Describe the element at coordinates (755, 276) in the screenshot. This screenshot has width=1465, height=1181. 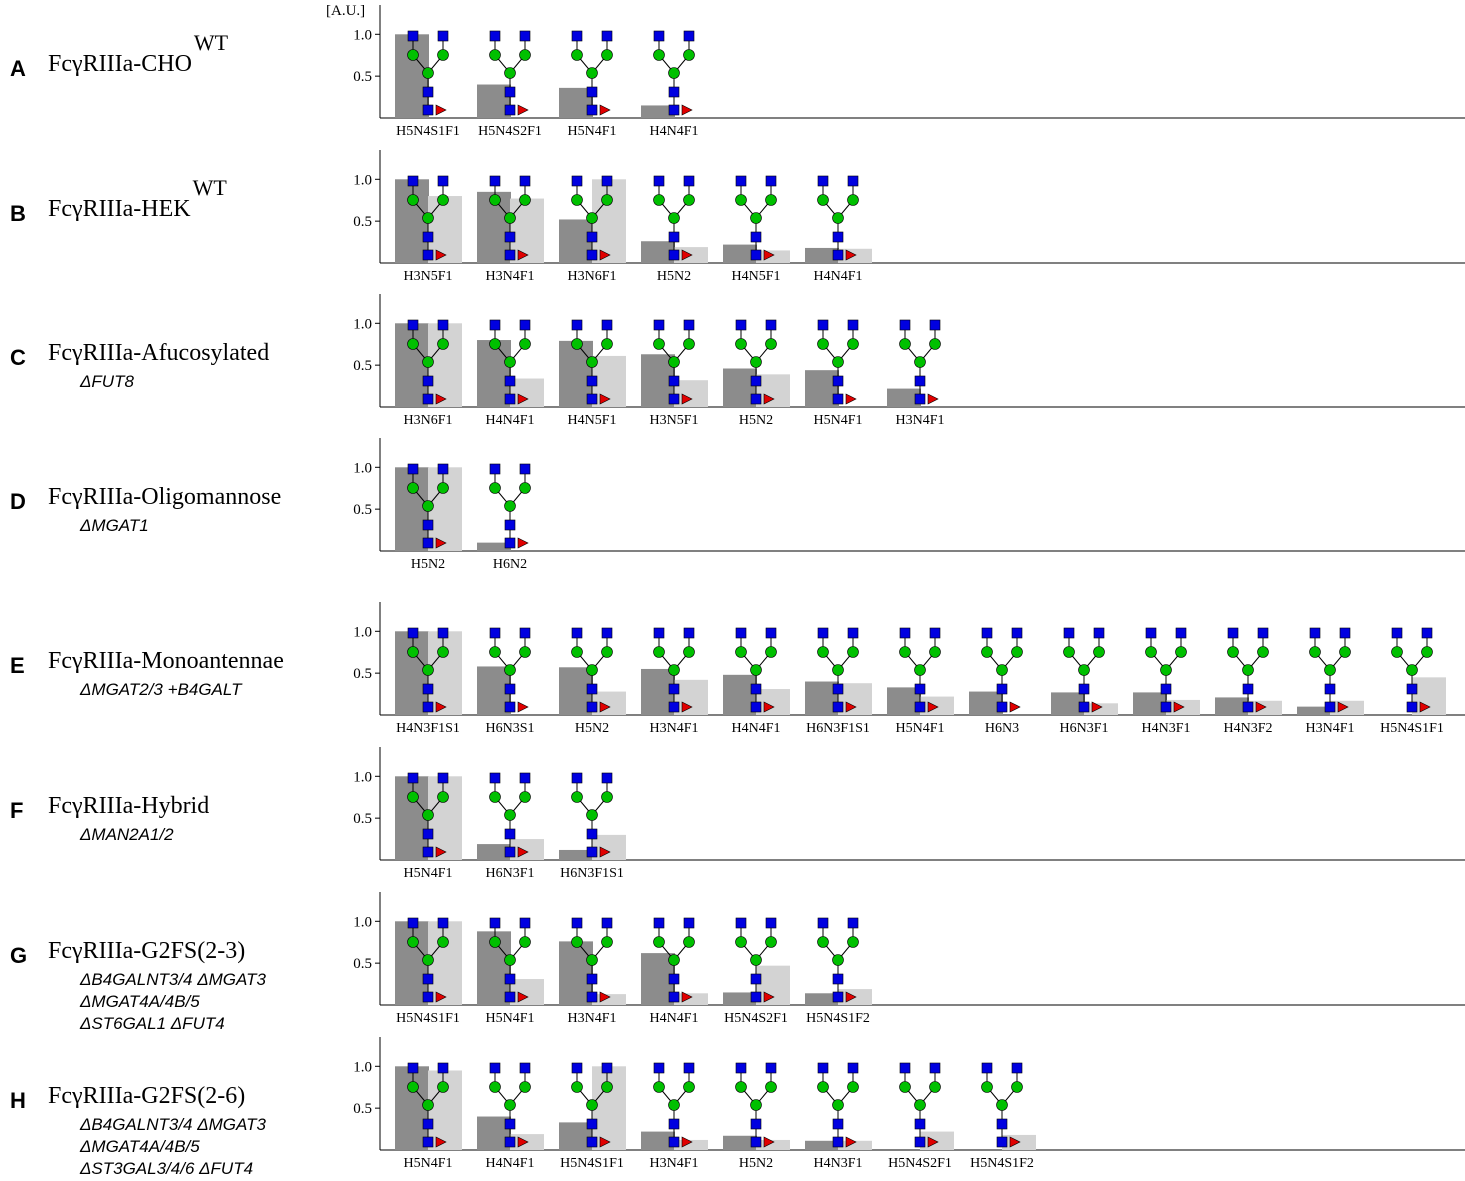
I see `x-tick-label: H4N5F1` at that location.